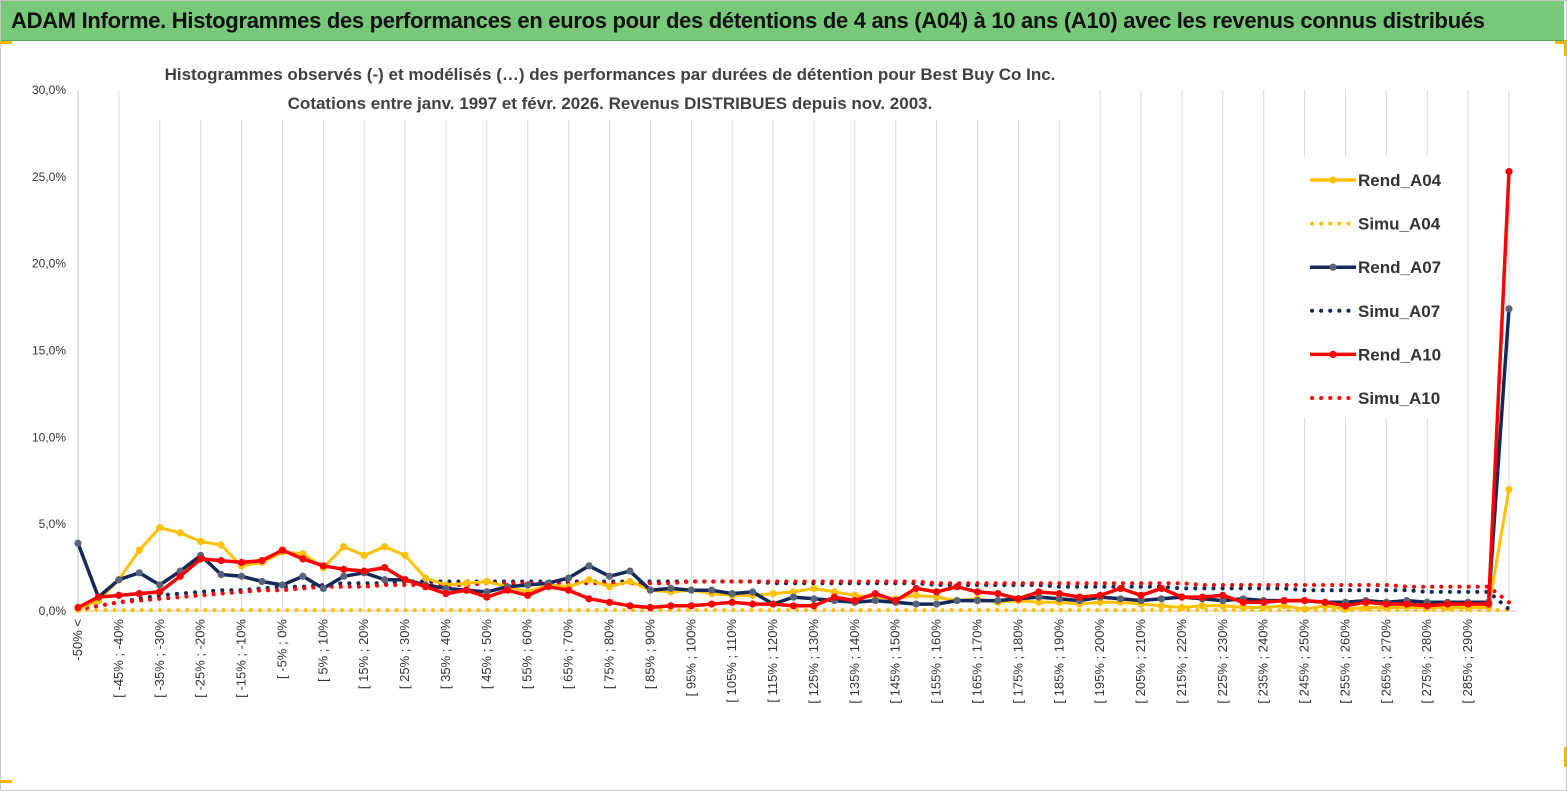 This screenshot has width=1567, height=791. What do you see at coordinates (1058, 661) in the screenshot?
I see `x-tick-label: [ 185% ; 190%` at bounding box center [1058, 661].